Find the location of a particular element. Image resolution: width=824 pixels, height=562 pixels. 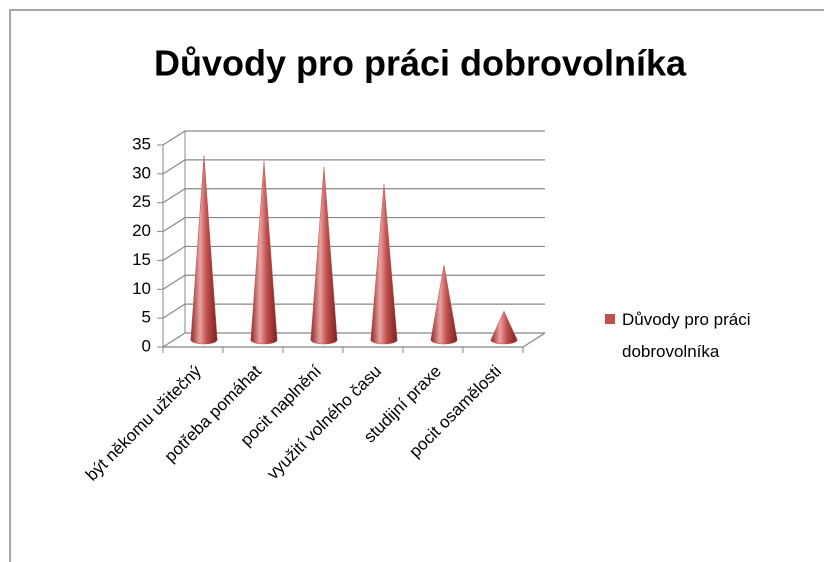

y-tick-label: 0 is located at coordinates (146, 345).